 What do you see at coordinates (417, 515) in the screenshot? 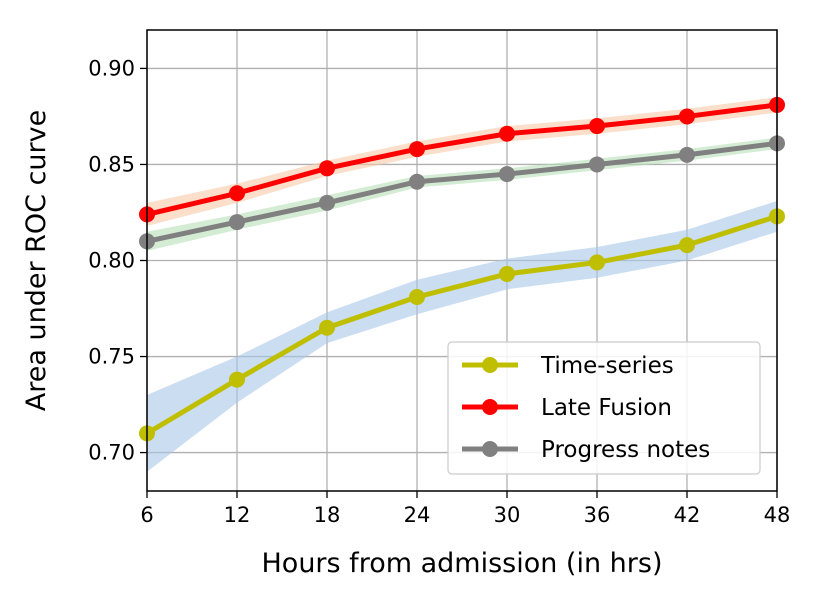
I see `x-tick-label: 24` at bounding box center [417, 515].